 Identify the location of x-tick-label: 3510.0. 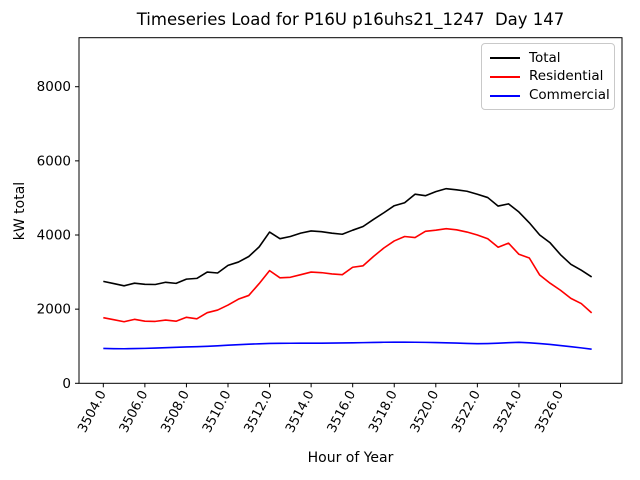
(217, 411).